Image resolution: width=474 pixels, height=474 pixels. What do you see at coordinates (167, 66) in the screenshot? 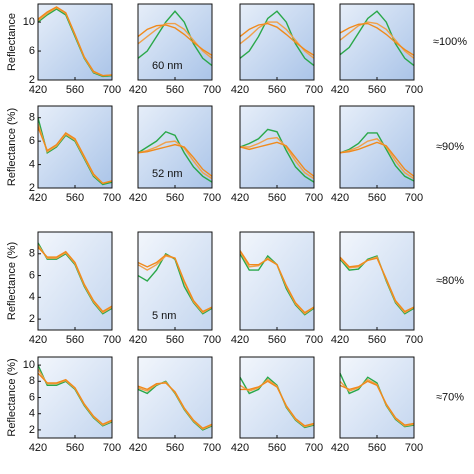
I see `shift-annotation: 60 nm` at bounding box center [167, 66].